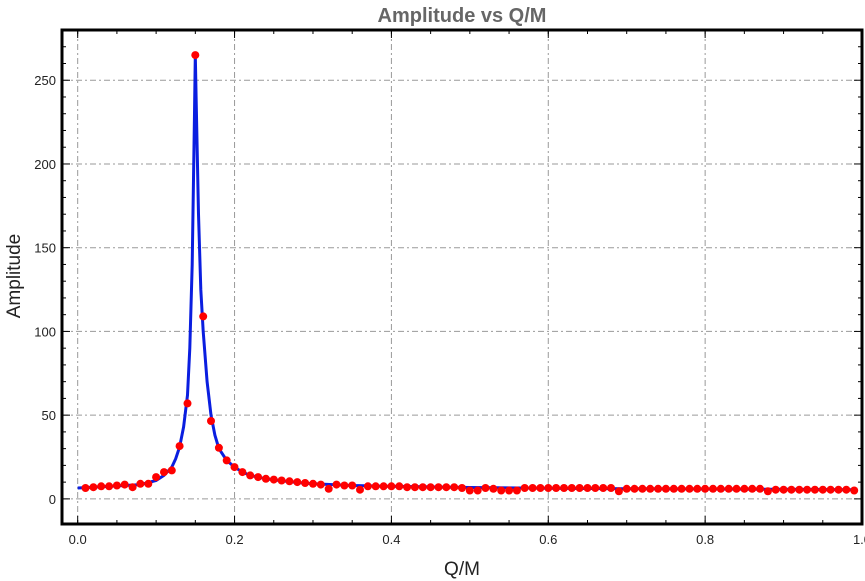  I want to click on x-tick-label: 1.0, so click(859, 539).